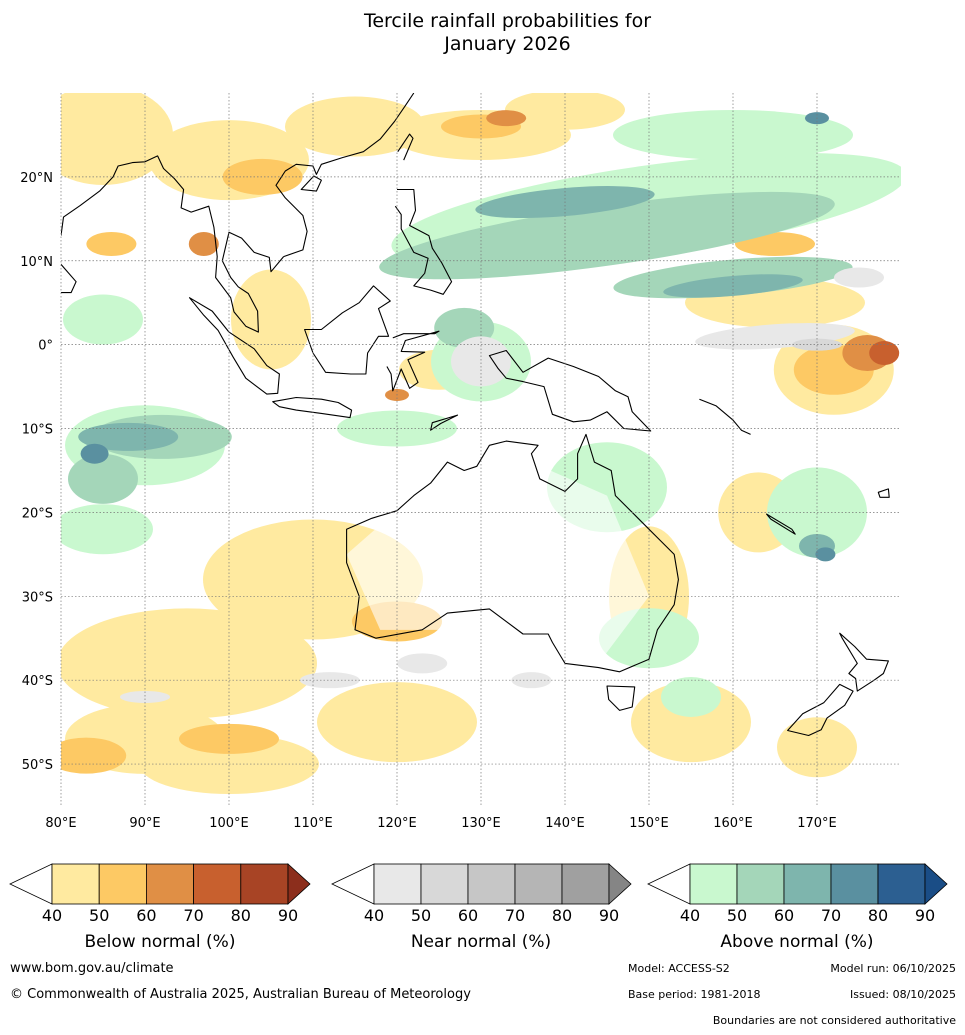  Describe the element at coordinates (423, 241) in the screenshot. I see `philippines-coast` at that location.